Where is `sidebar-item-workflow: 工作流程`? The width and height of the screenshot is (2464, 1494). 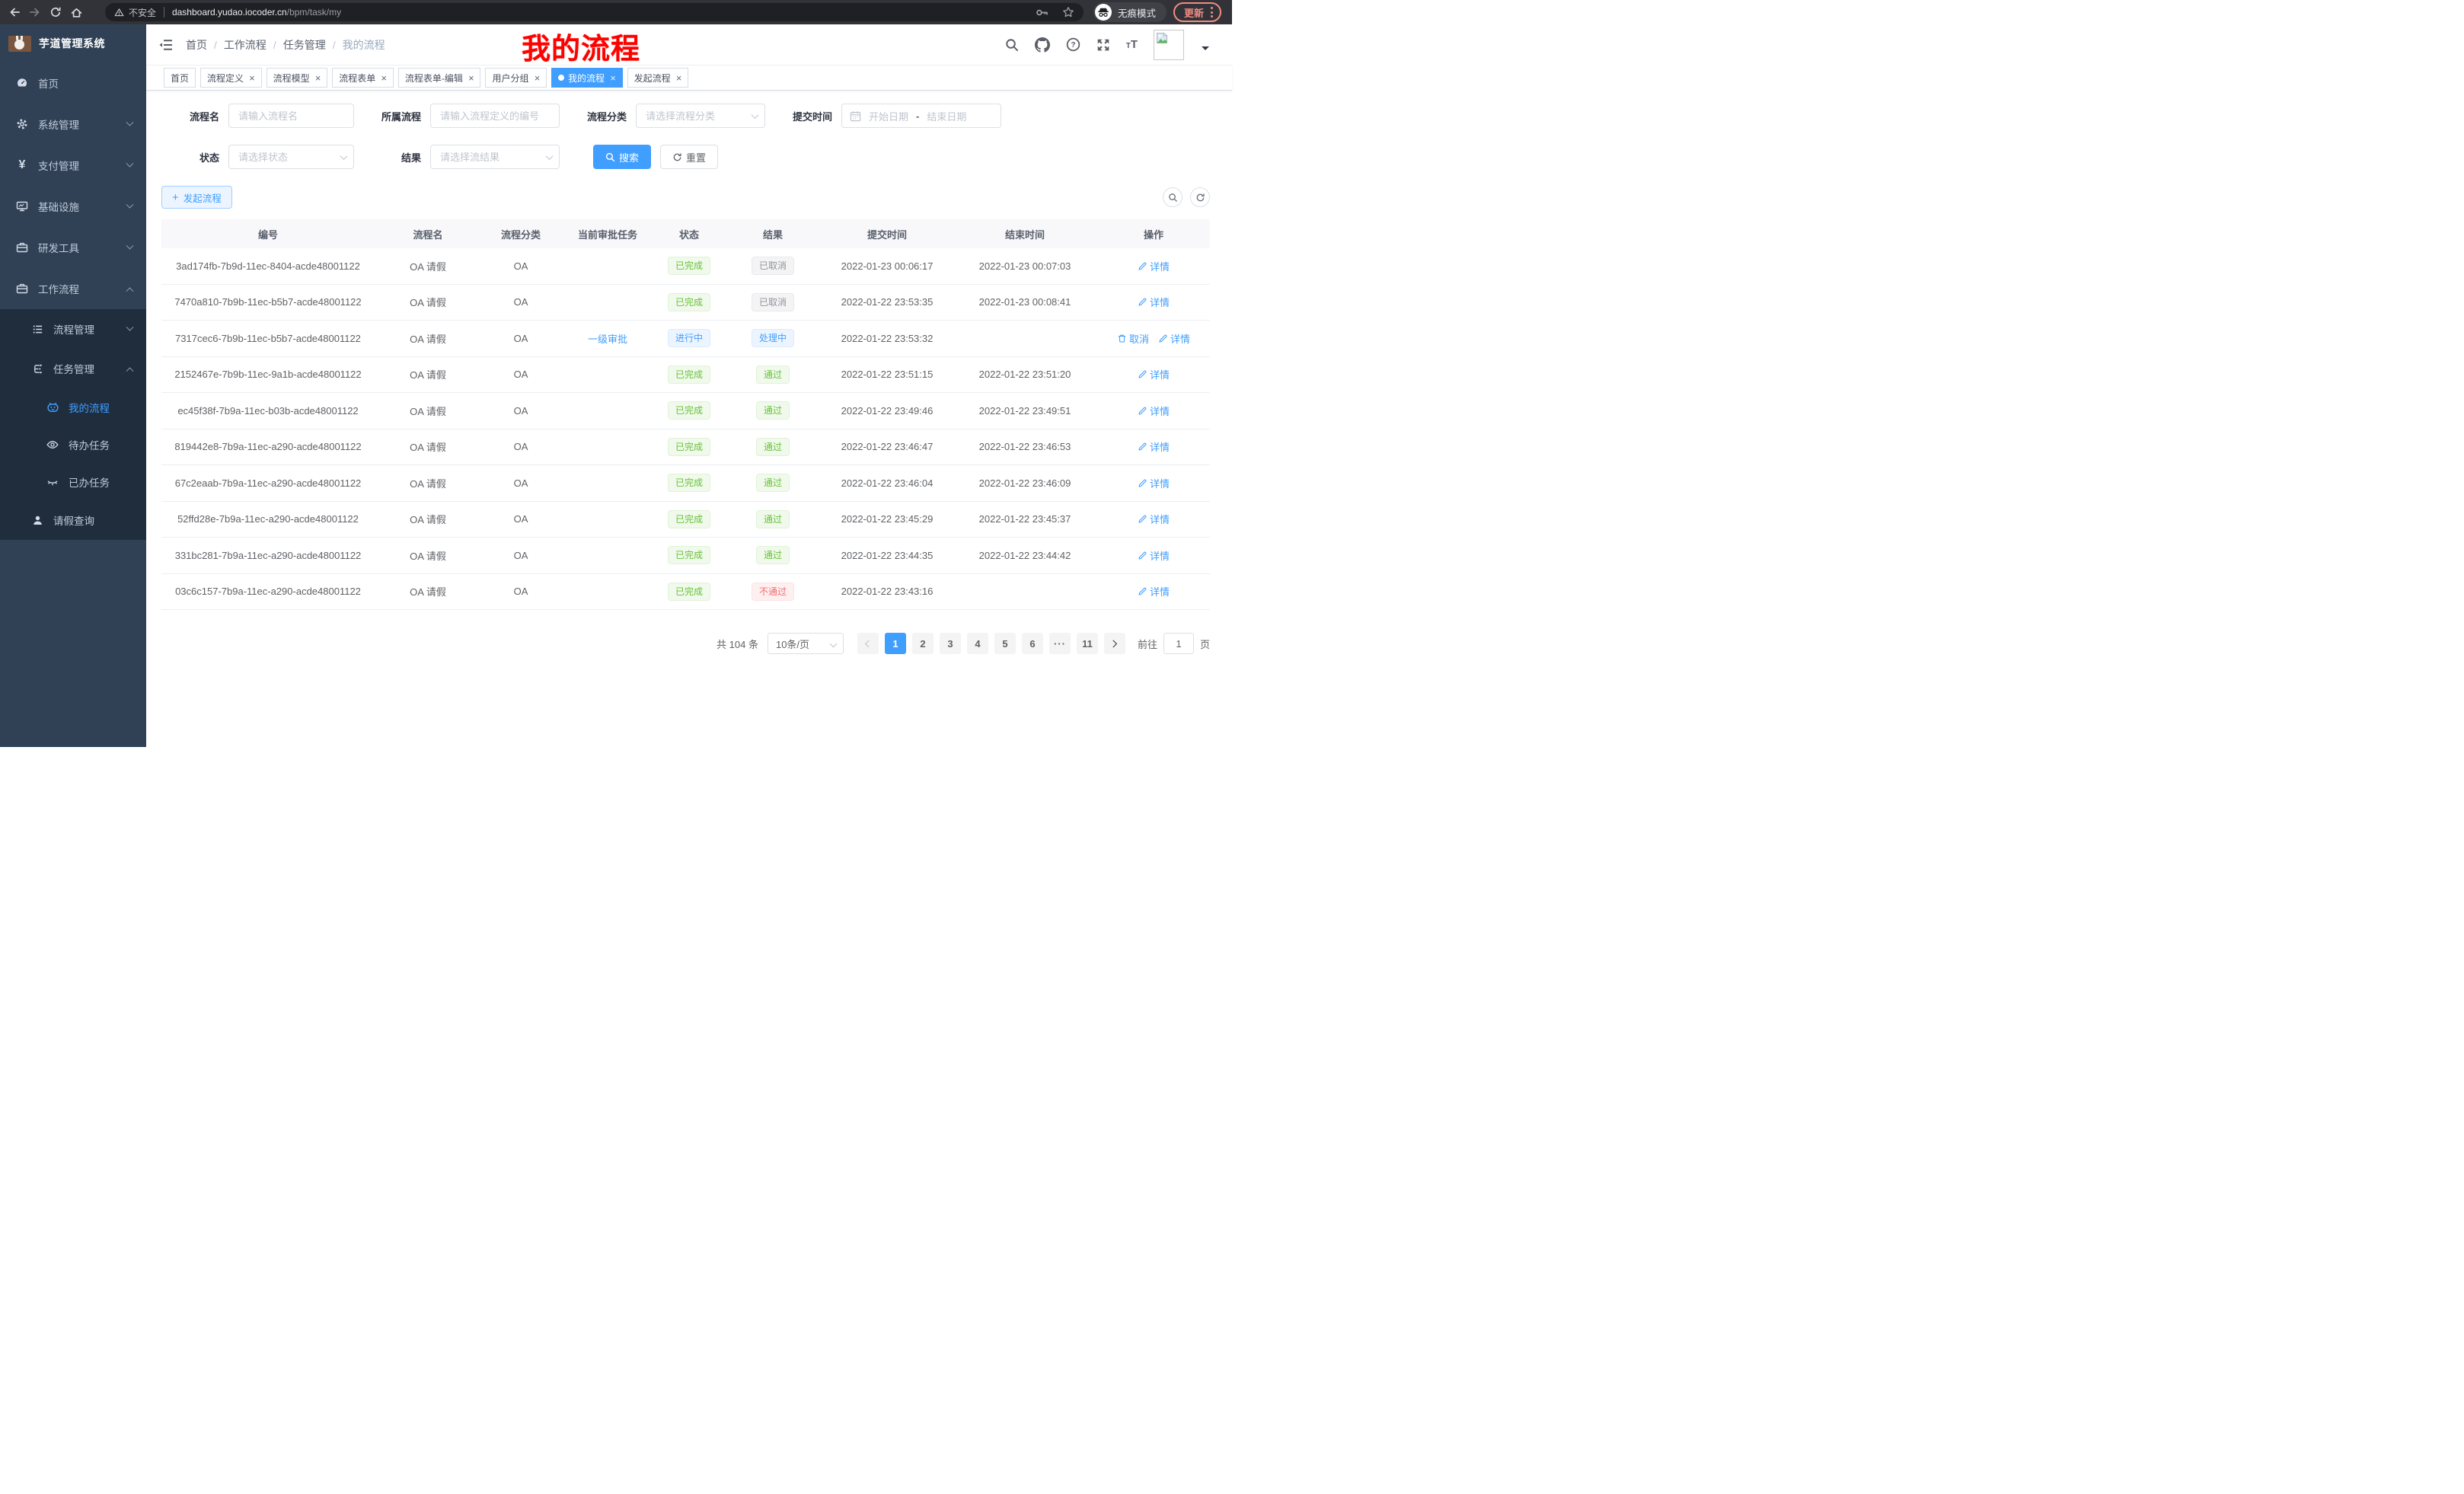 sidebar-item-workflow: 工作流程 is located at coordinates (73, 288).